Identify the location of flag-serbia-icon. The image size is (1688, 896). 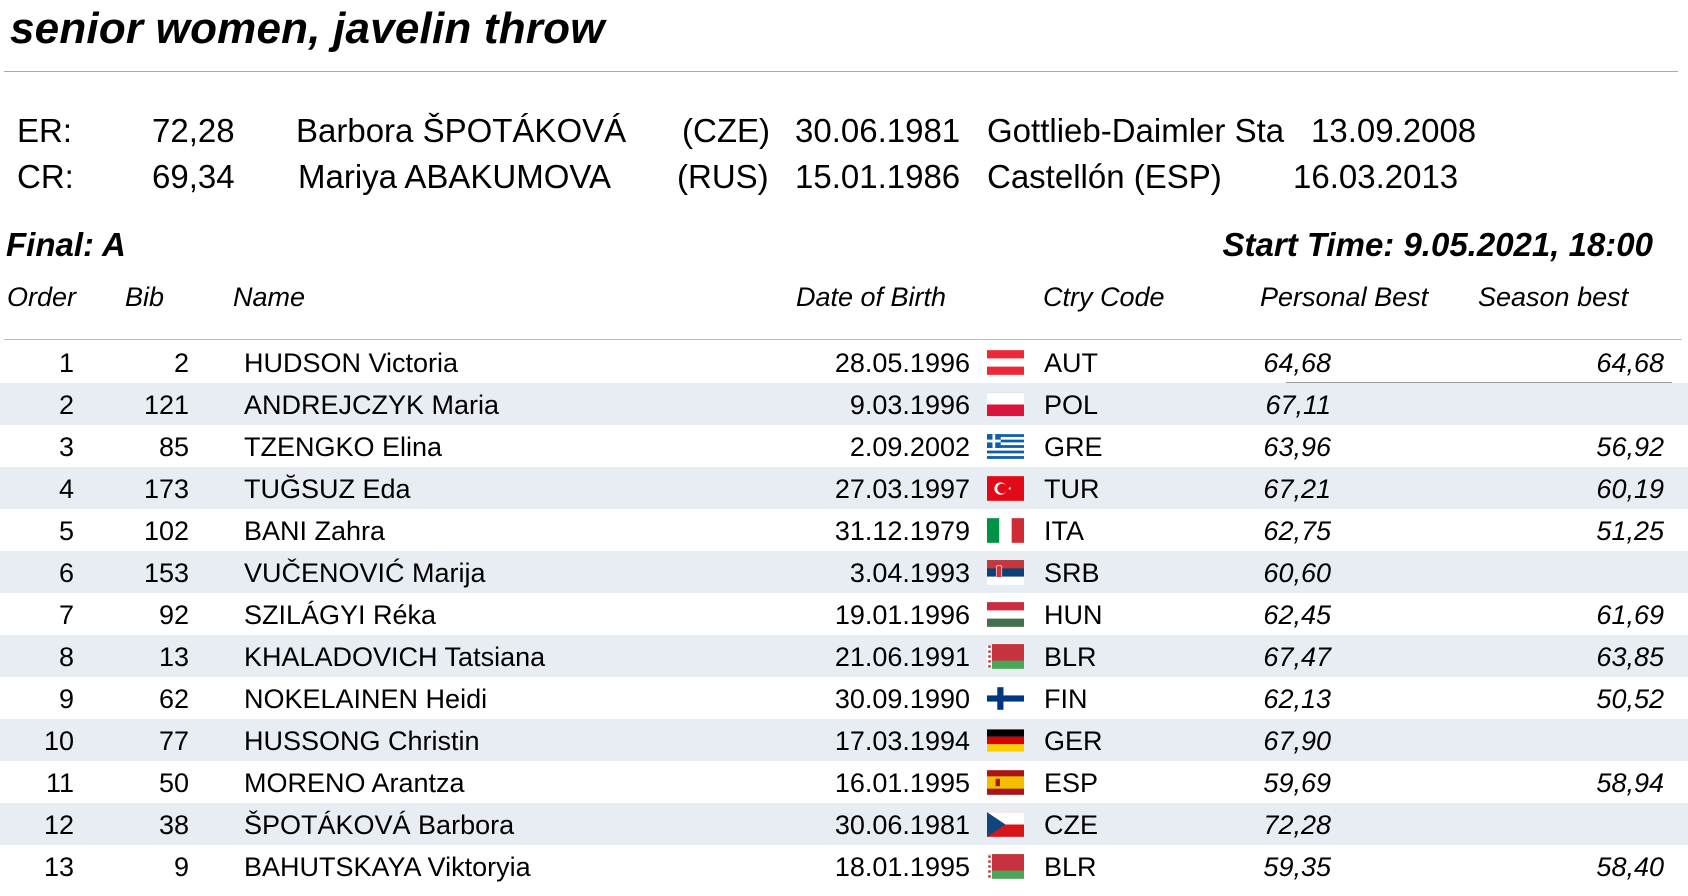
(1005, 572).